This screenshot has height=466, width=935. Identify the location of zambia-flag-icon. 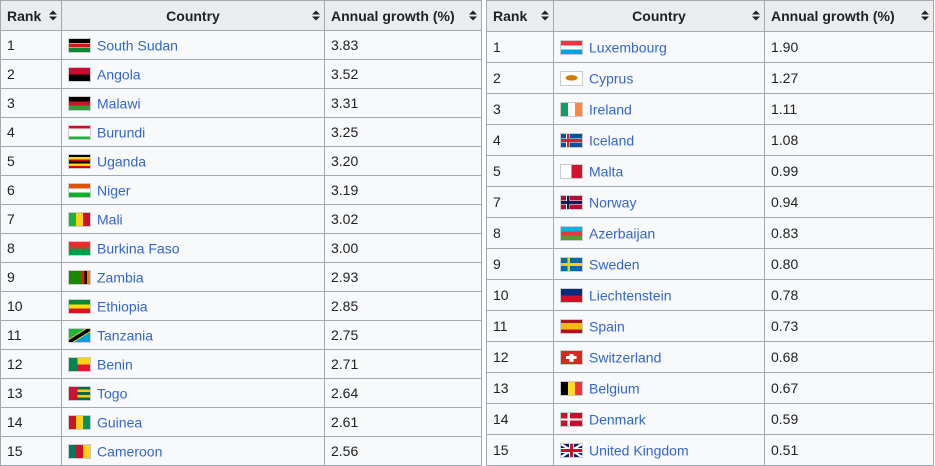
(79, 278).